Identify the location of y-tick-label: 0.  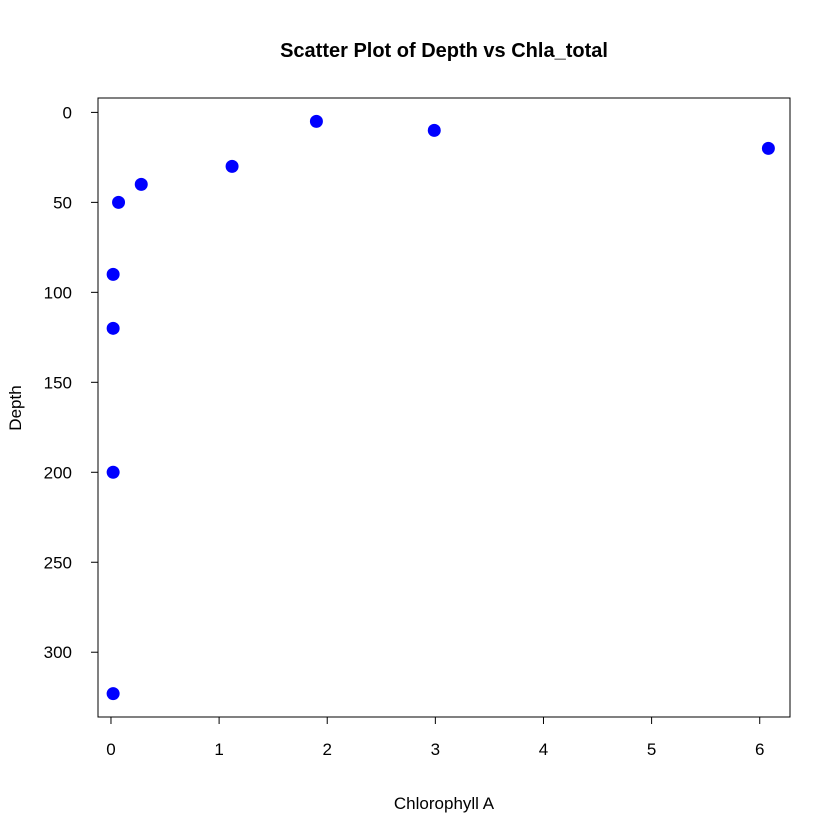
(67, 112).